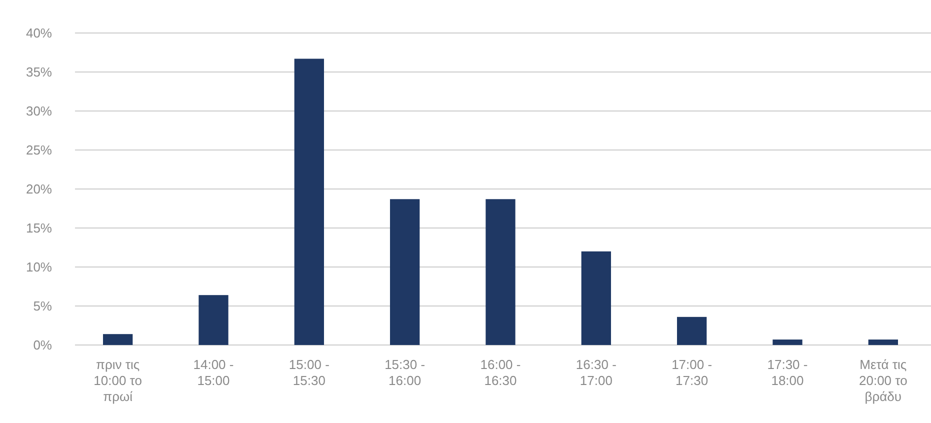  Describe the element at coordinates (405, 372) in the screenshot. I see `x-tick-label: 15:30 - 16:00` at that location.